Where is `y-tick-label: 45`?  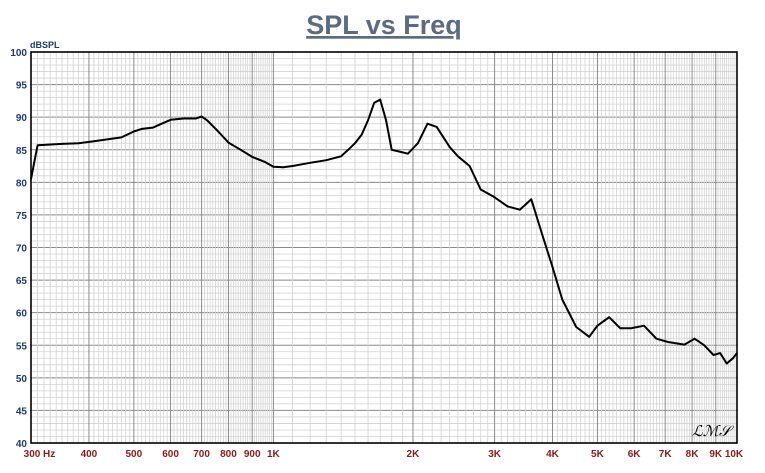
y-tick-label: 45 is located at coordinates (22, 411).